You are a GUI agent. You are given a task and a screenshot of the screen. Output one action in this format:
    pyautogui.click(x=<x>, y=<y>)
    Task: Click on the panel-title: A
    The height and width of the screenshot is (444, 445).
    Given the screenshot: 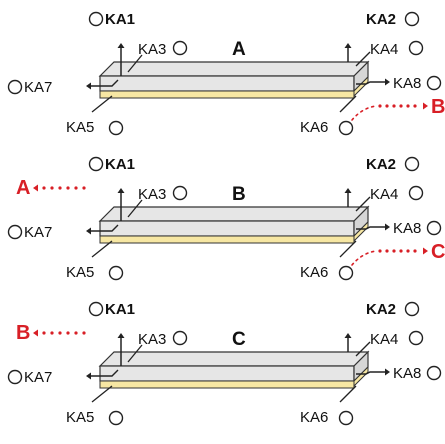 What is the action you would take?
    pyautogui.click(x=239, y=49)
    